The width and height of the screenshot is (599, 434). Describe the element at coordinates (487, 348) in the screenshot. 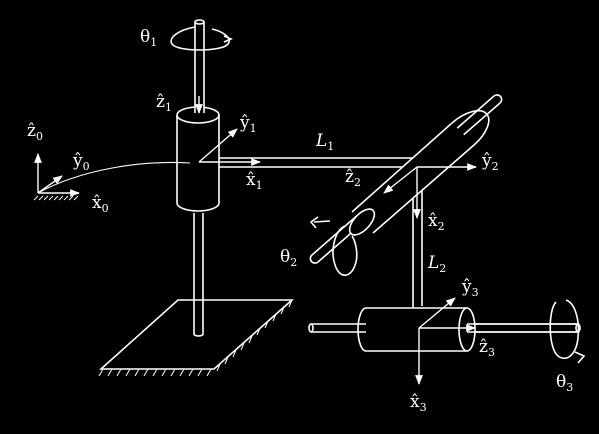

I see `label-z3: ẑ3` at that location.